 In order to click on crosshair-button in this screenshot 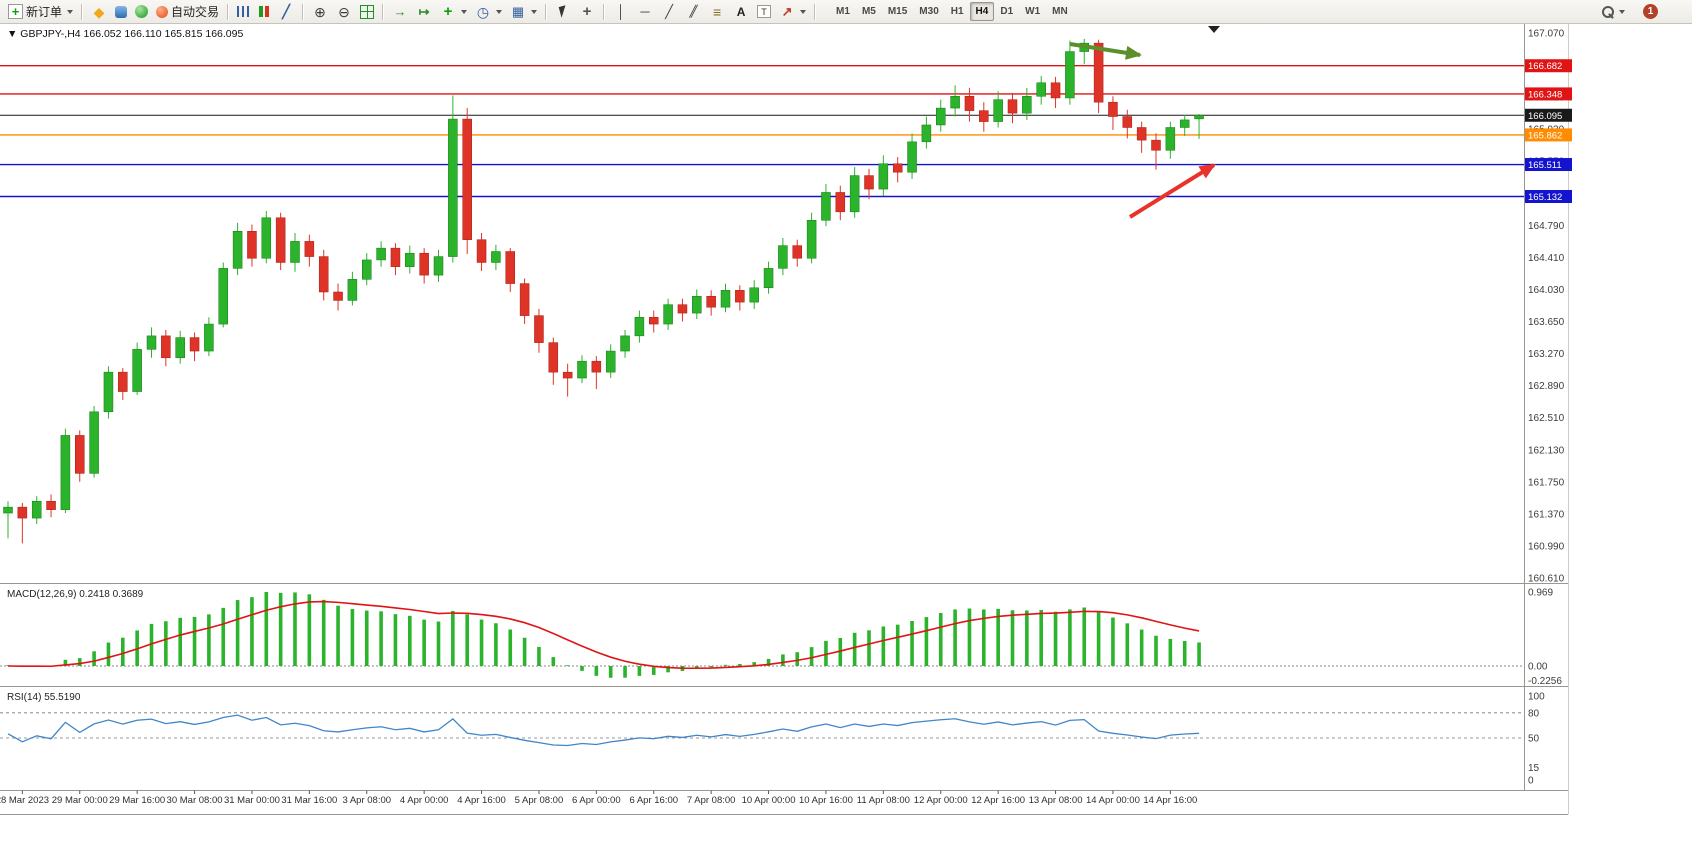, I will do `click(587, 12)`.